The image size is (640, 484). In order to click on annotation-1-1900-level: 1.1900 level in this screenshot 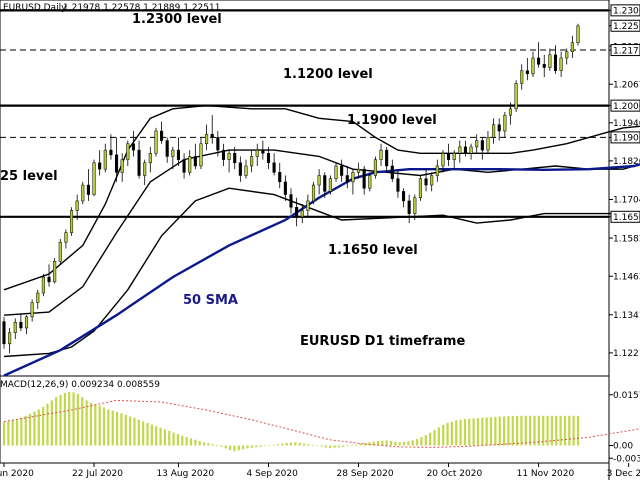, I will do `click(392, 120)`.